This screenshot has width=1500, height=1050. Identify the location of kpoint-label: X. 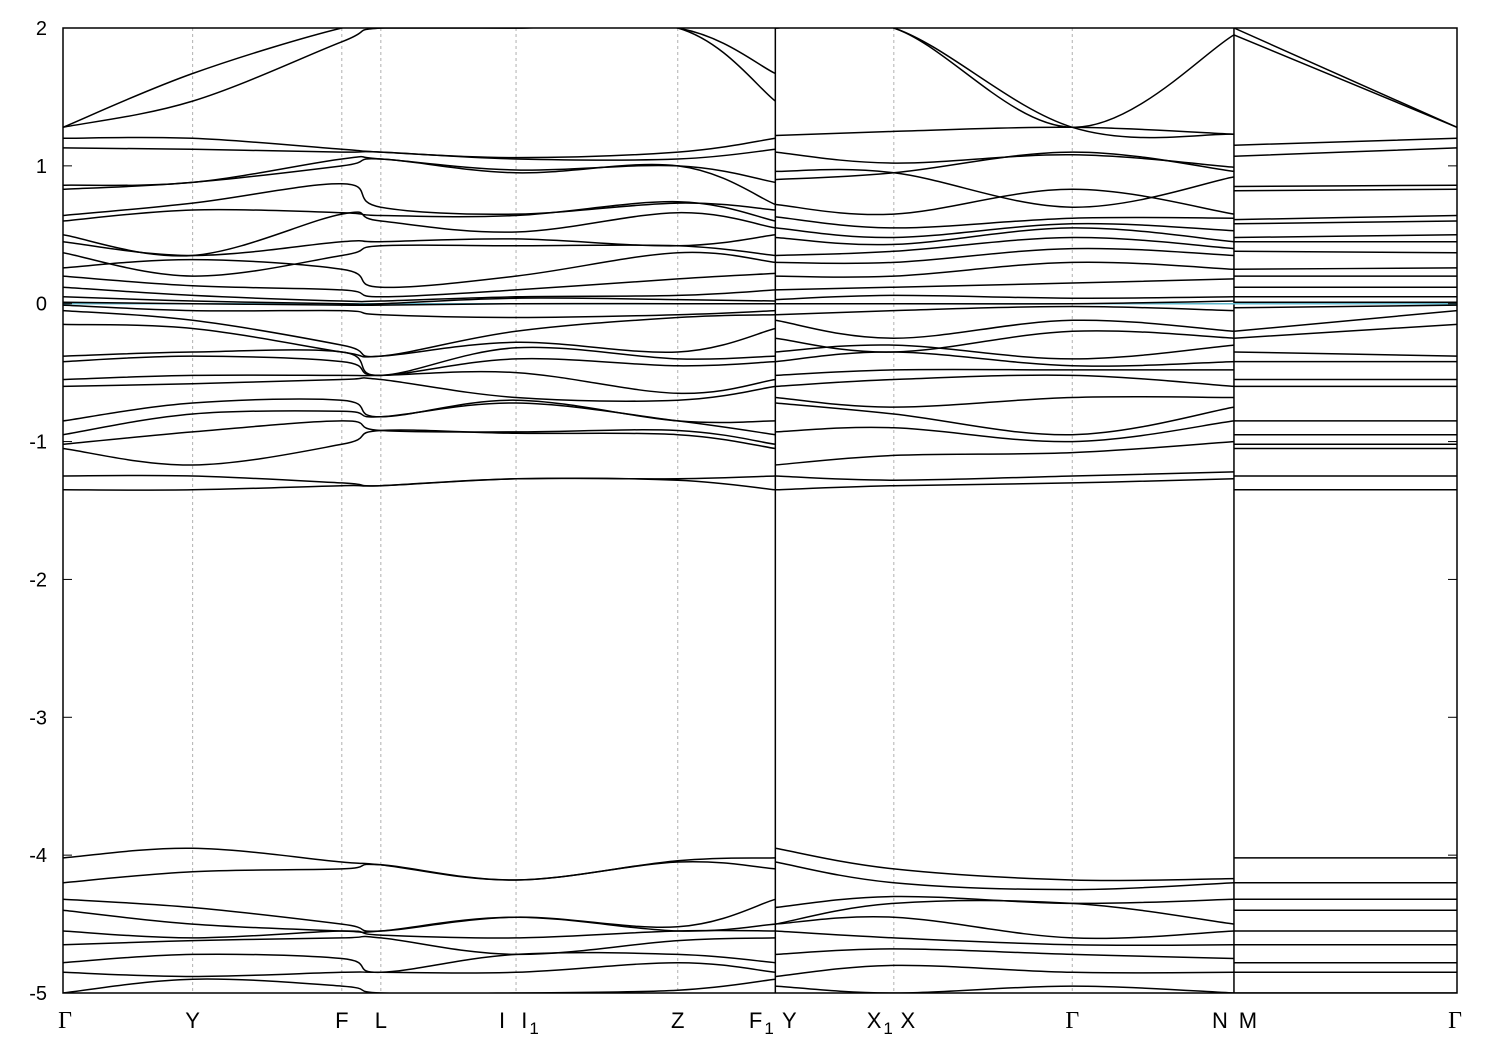
(907, 1020).